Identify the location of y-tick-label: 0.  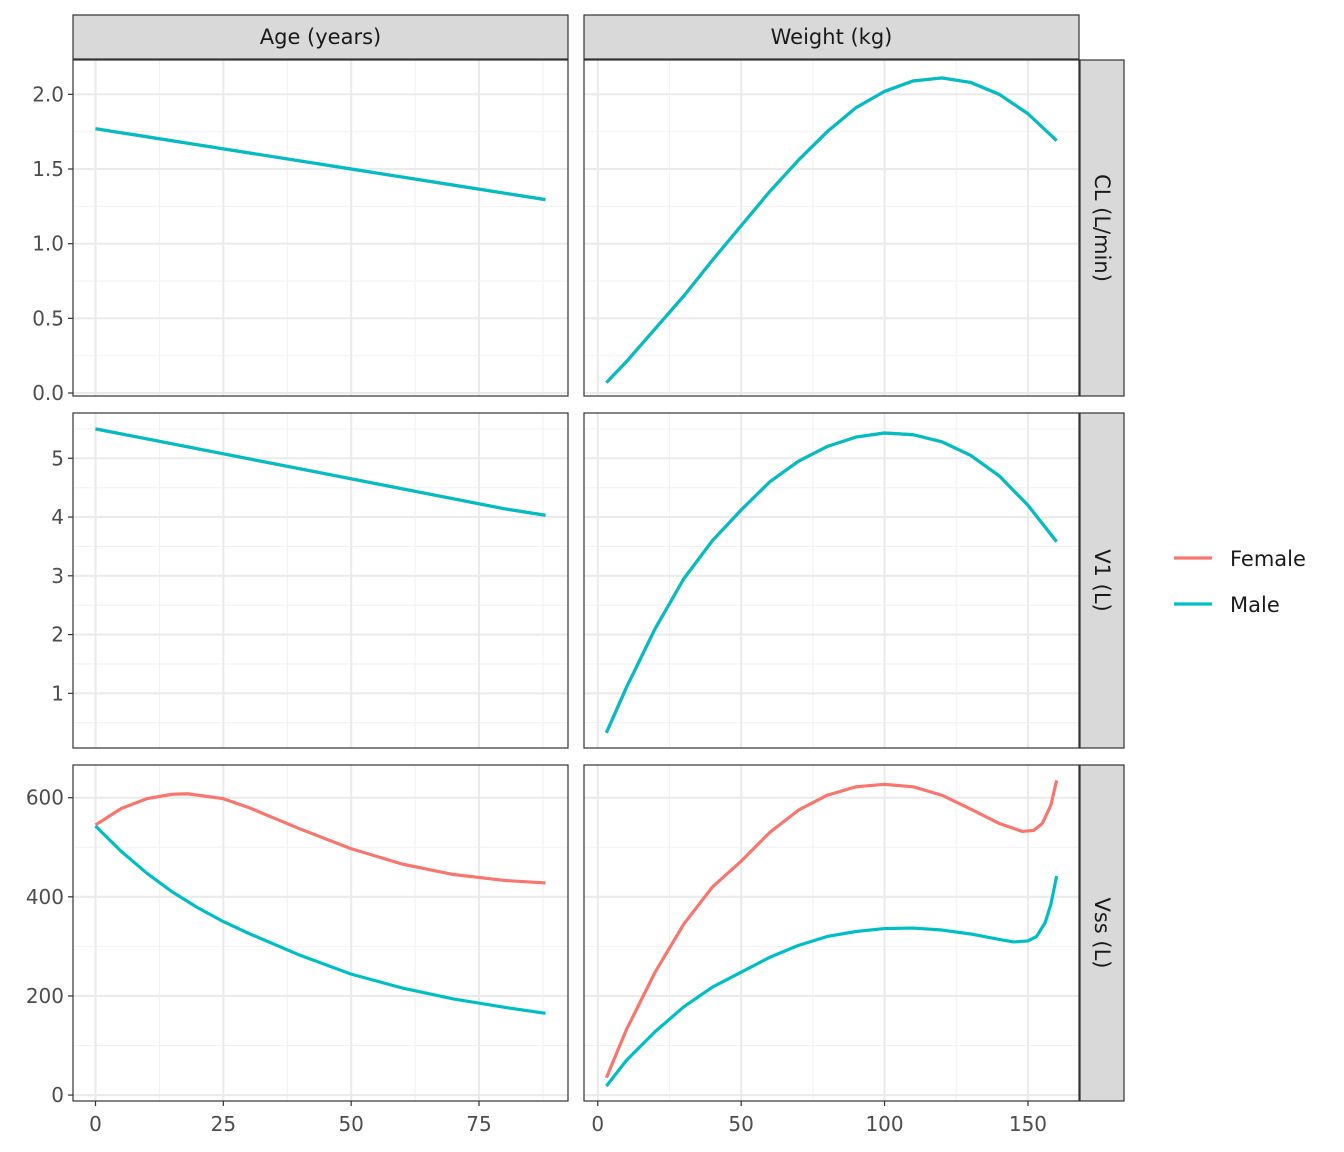
(57, 1095).